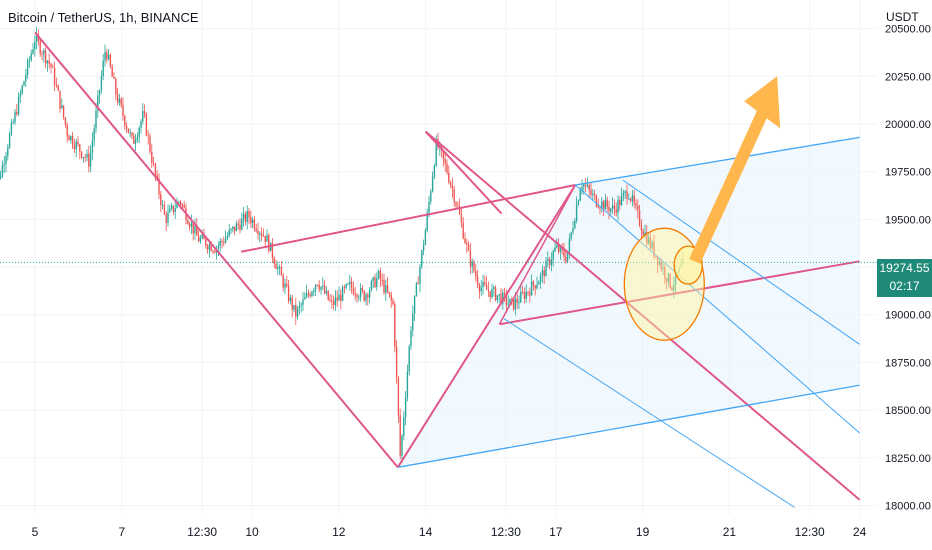 This screenshot has width=932, height=550. I want to click on time-tick-label: 7, so click(121, 532).